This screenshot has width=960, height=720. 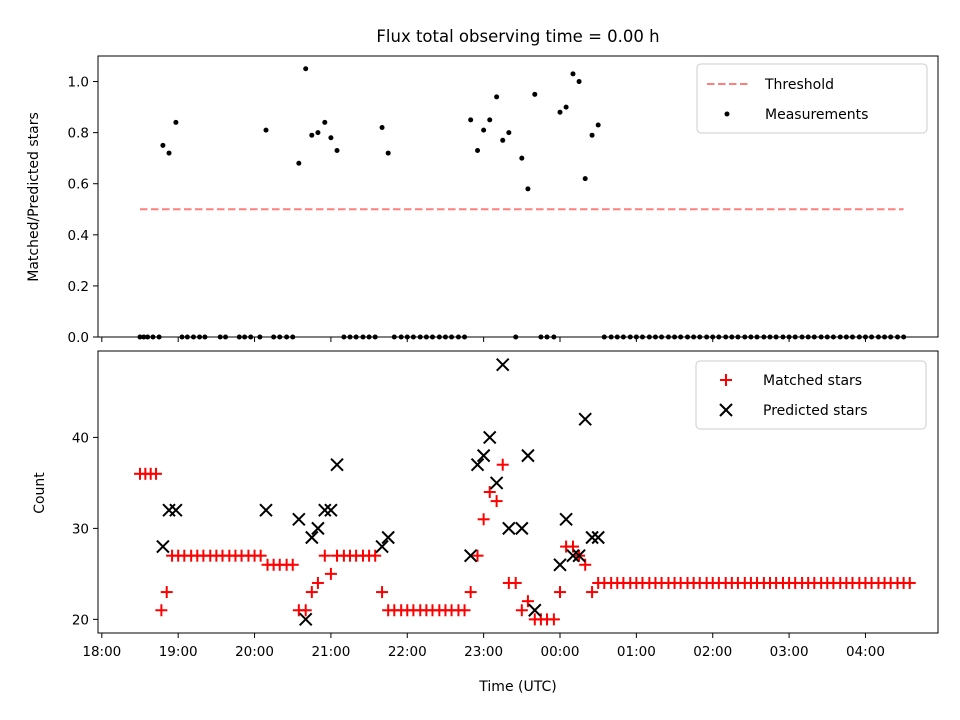 What do you see at coordinates (726, 410) in the screenshot?
I see `legend-predicted-swatch` at bounding box center [726, 410].